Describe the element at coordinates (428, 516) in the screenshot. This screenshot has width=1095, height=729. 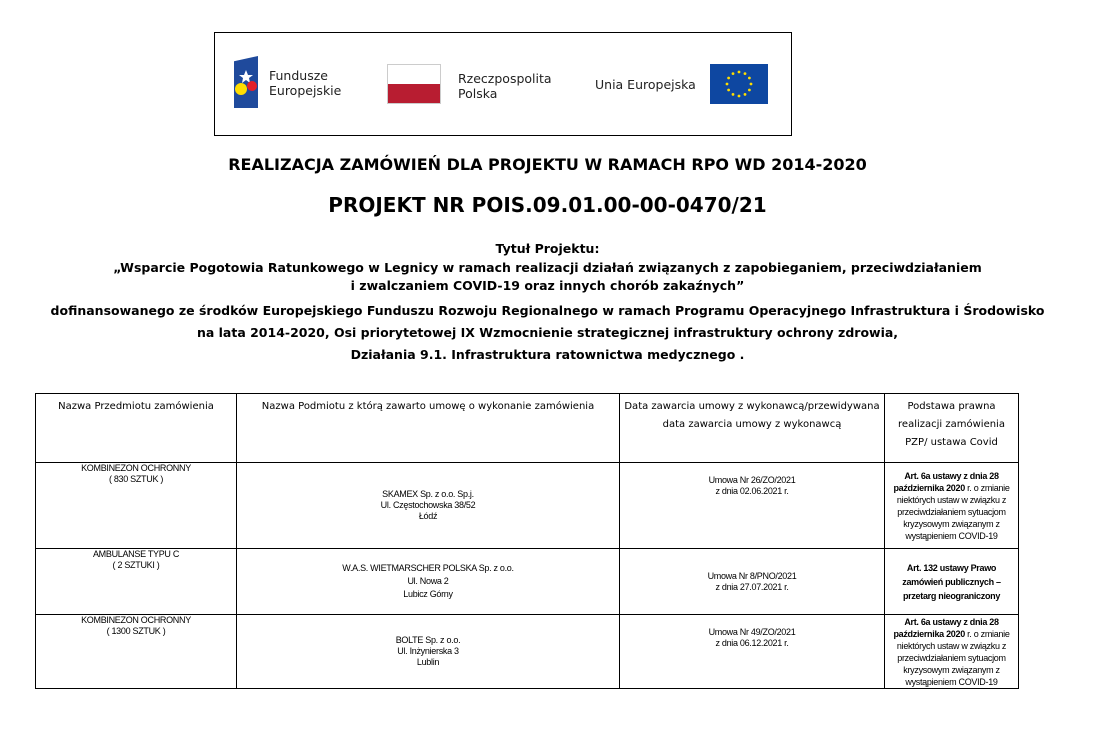
I see `contractor-city: Łódź` at that location.